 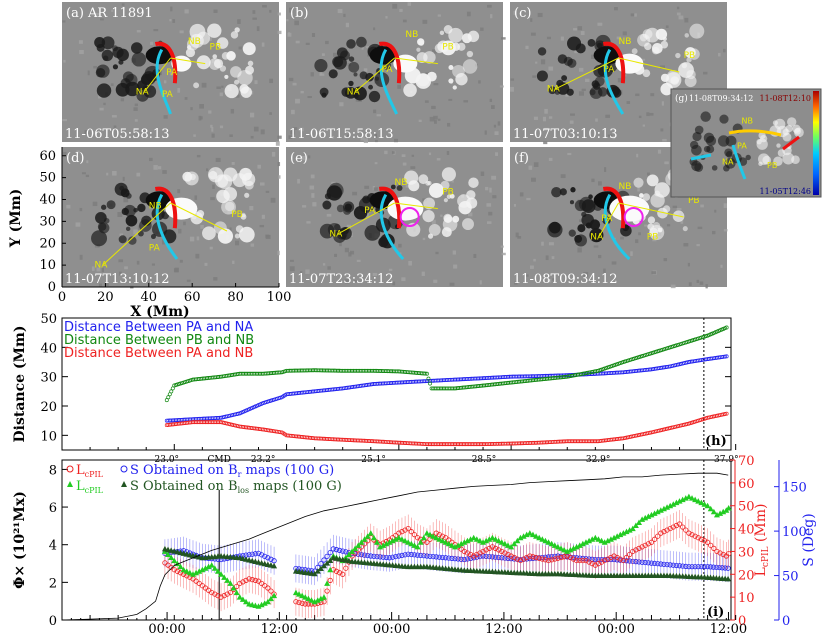 What do you see at coordinates (158, 353) in the screenshot?
I see `legend-entry-2: Distance Between PA and NB` at bounding box center [158, 353].